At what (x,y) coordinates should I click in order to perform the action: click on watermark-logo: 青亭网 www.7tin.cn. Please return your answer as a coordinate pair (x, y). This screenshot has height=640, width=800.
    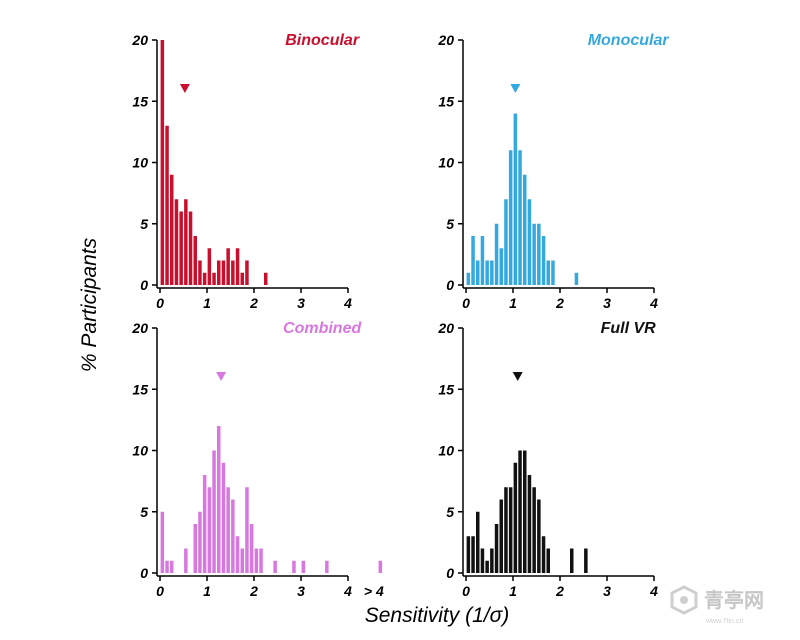
    Looking at the image, I should click on (717, 605).